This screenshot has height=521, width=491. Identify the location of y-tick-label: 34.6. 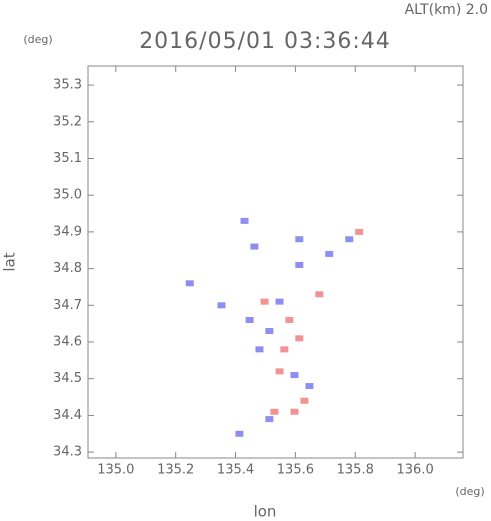
(67, 342).